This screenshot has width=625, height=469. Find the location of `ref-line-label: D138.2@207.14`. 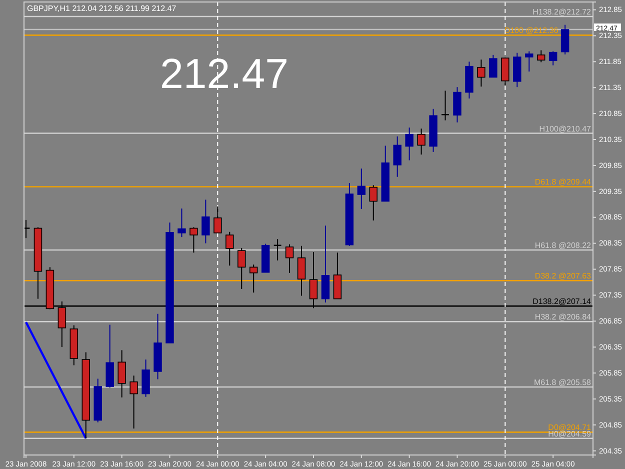

ref-line-label: D138.2@207.14 is located at coordinates (562, 301).